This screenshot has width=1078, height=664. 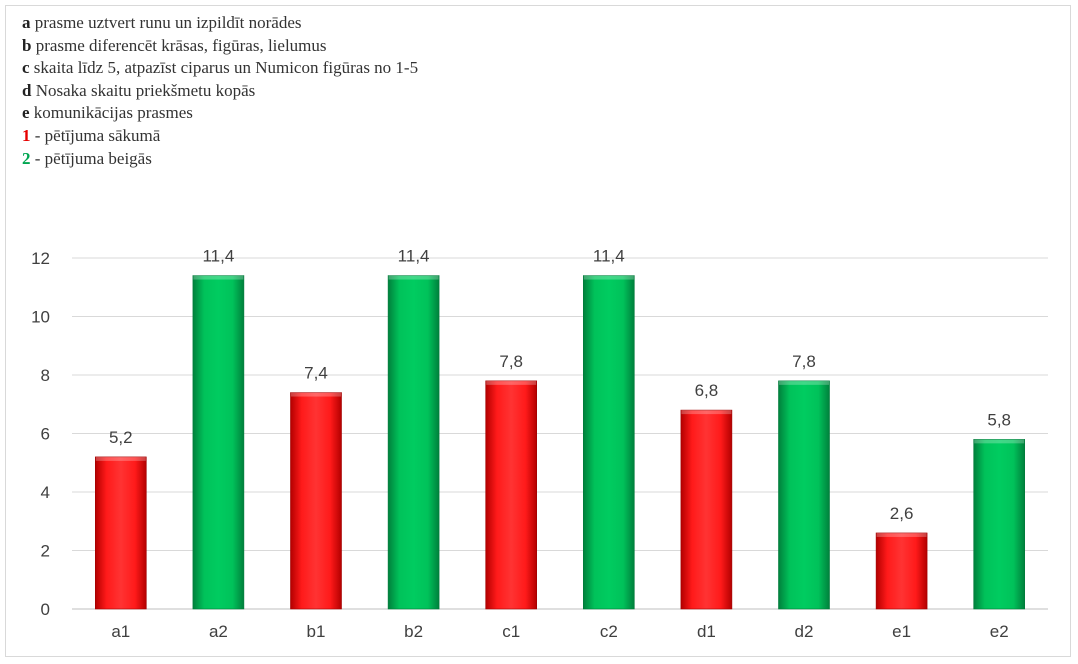 I want to click on legend-key: b, so click(x=27, y=45).